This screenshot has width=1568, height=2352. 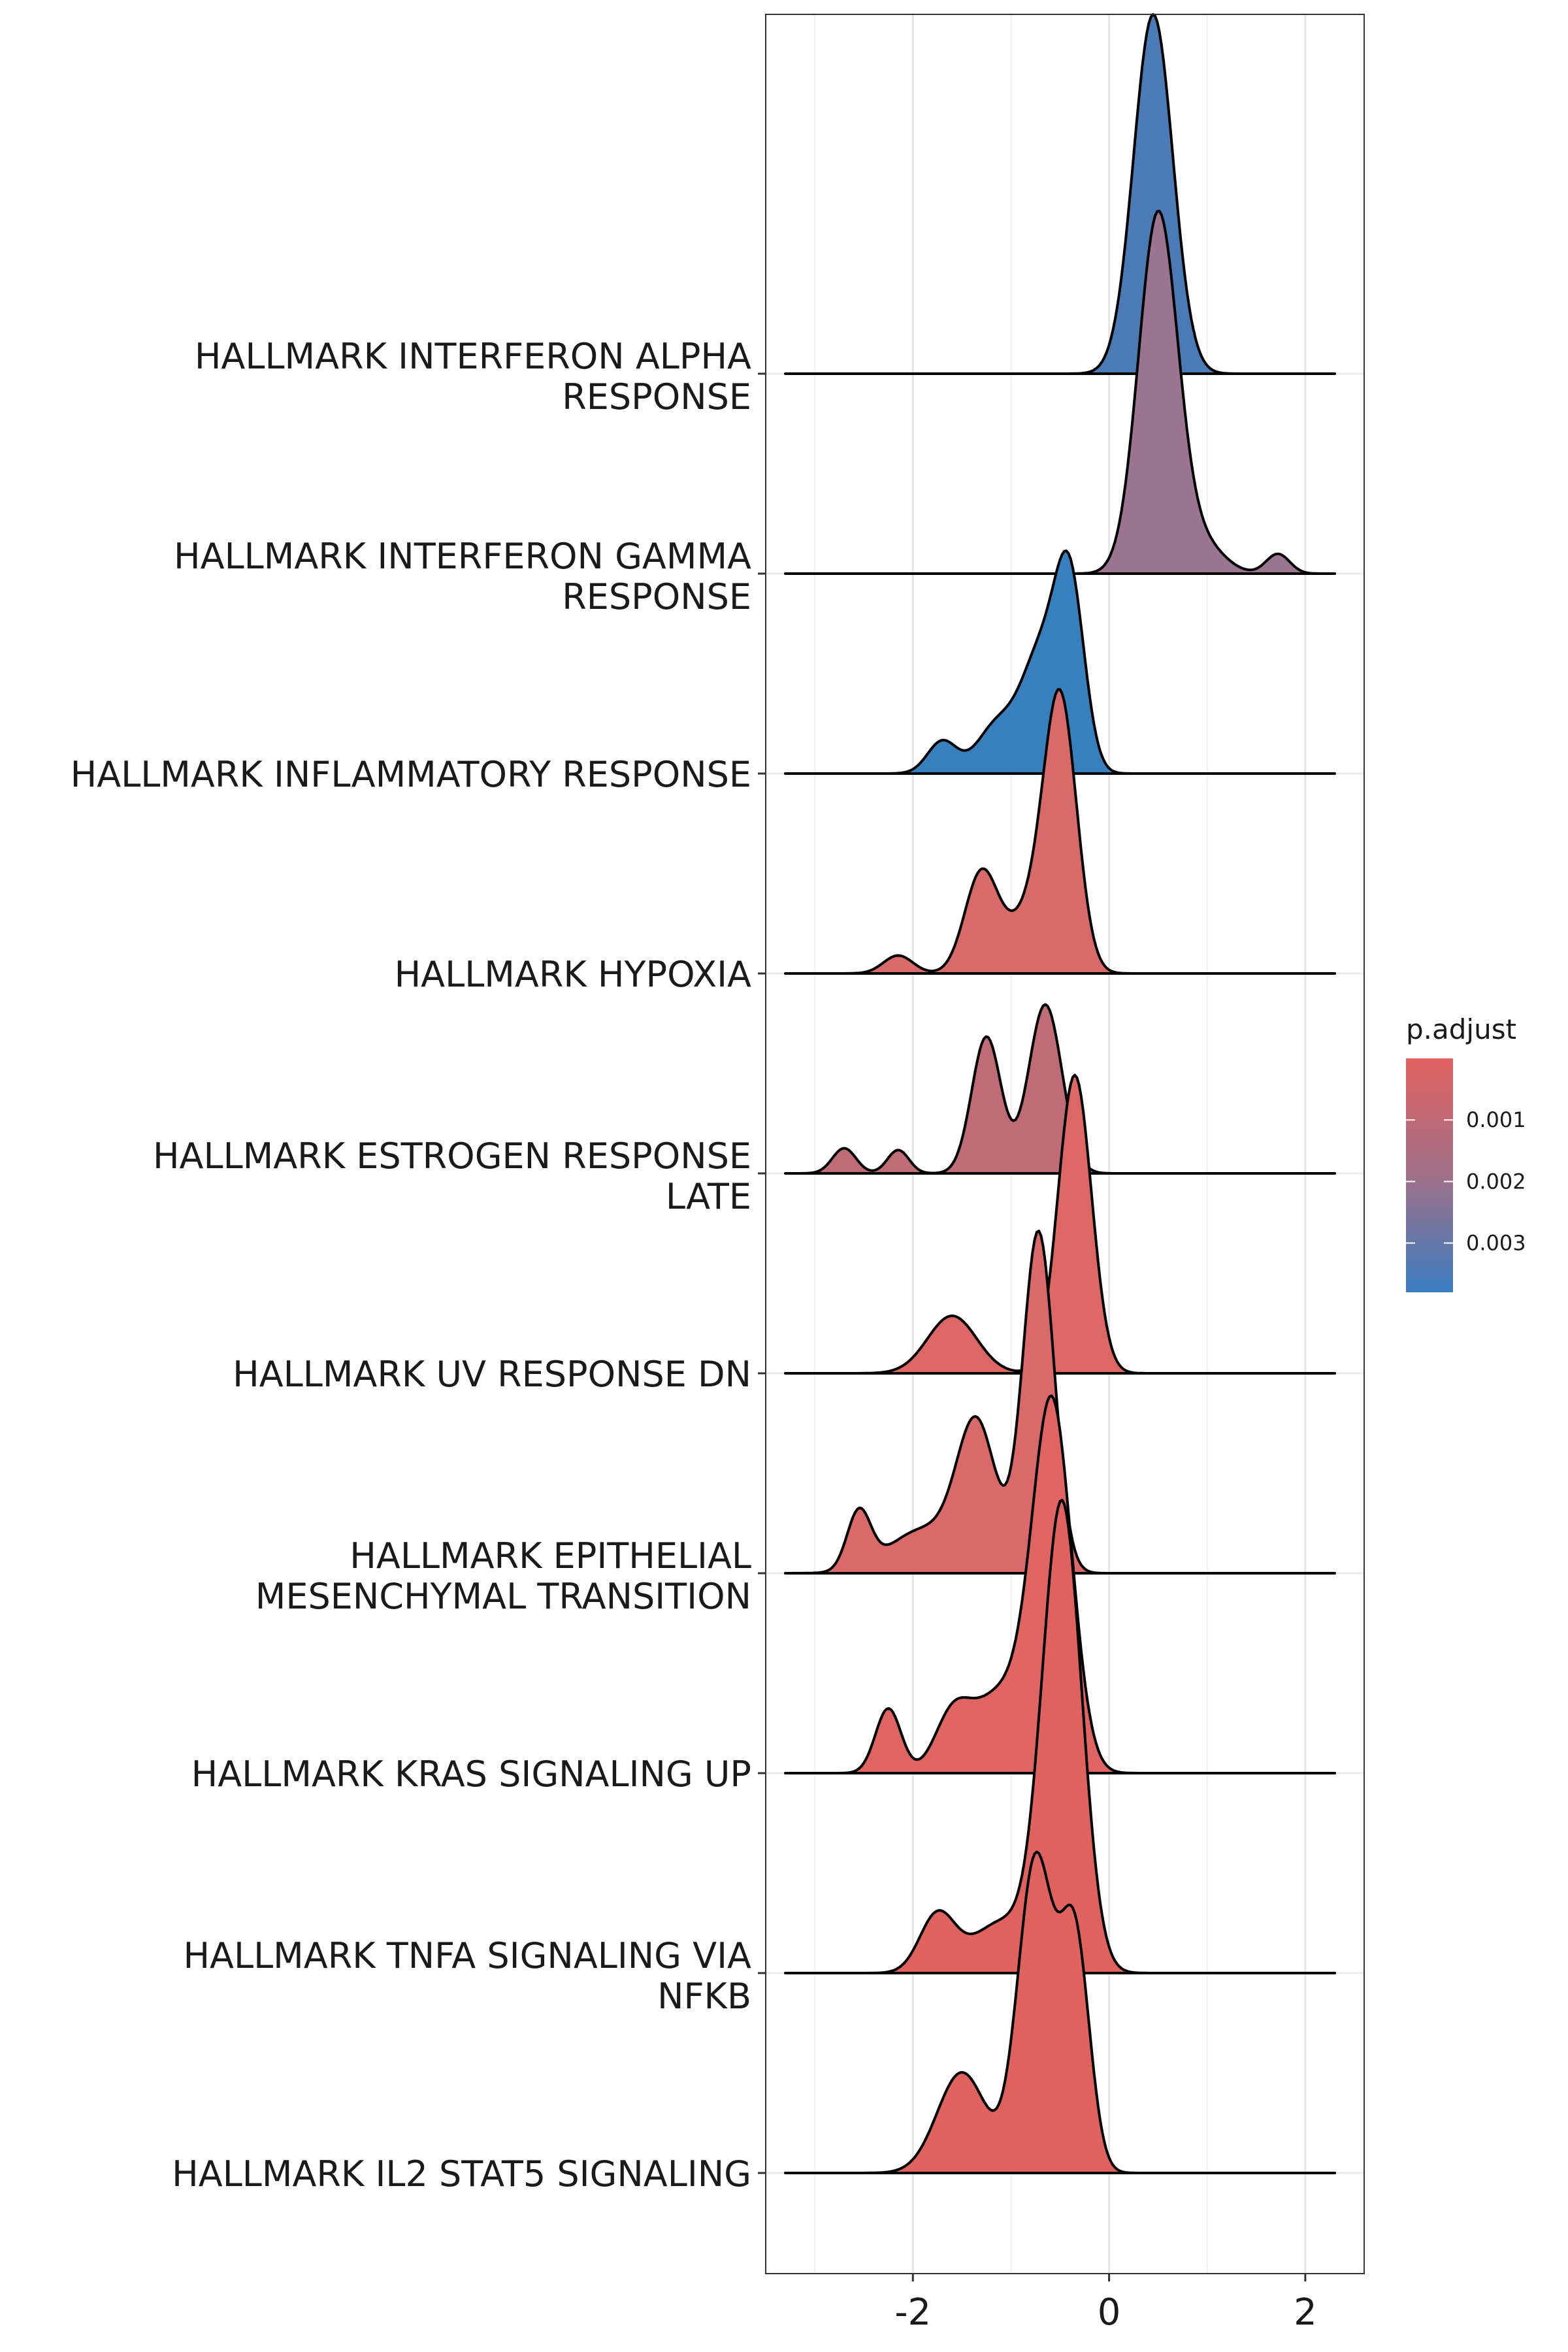 I want to click on y-tick-label: HALLMARK UV RESPONSE DN, so click(x=492, y=1374).